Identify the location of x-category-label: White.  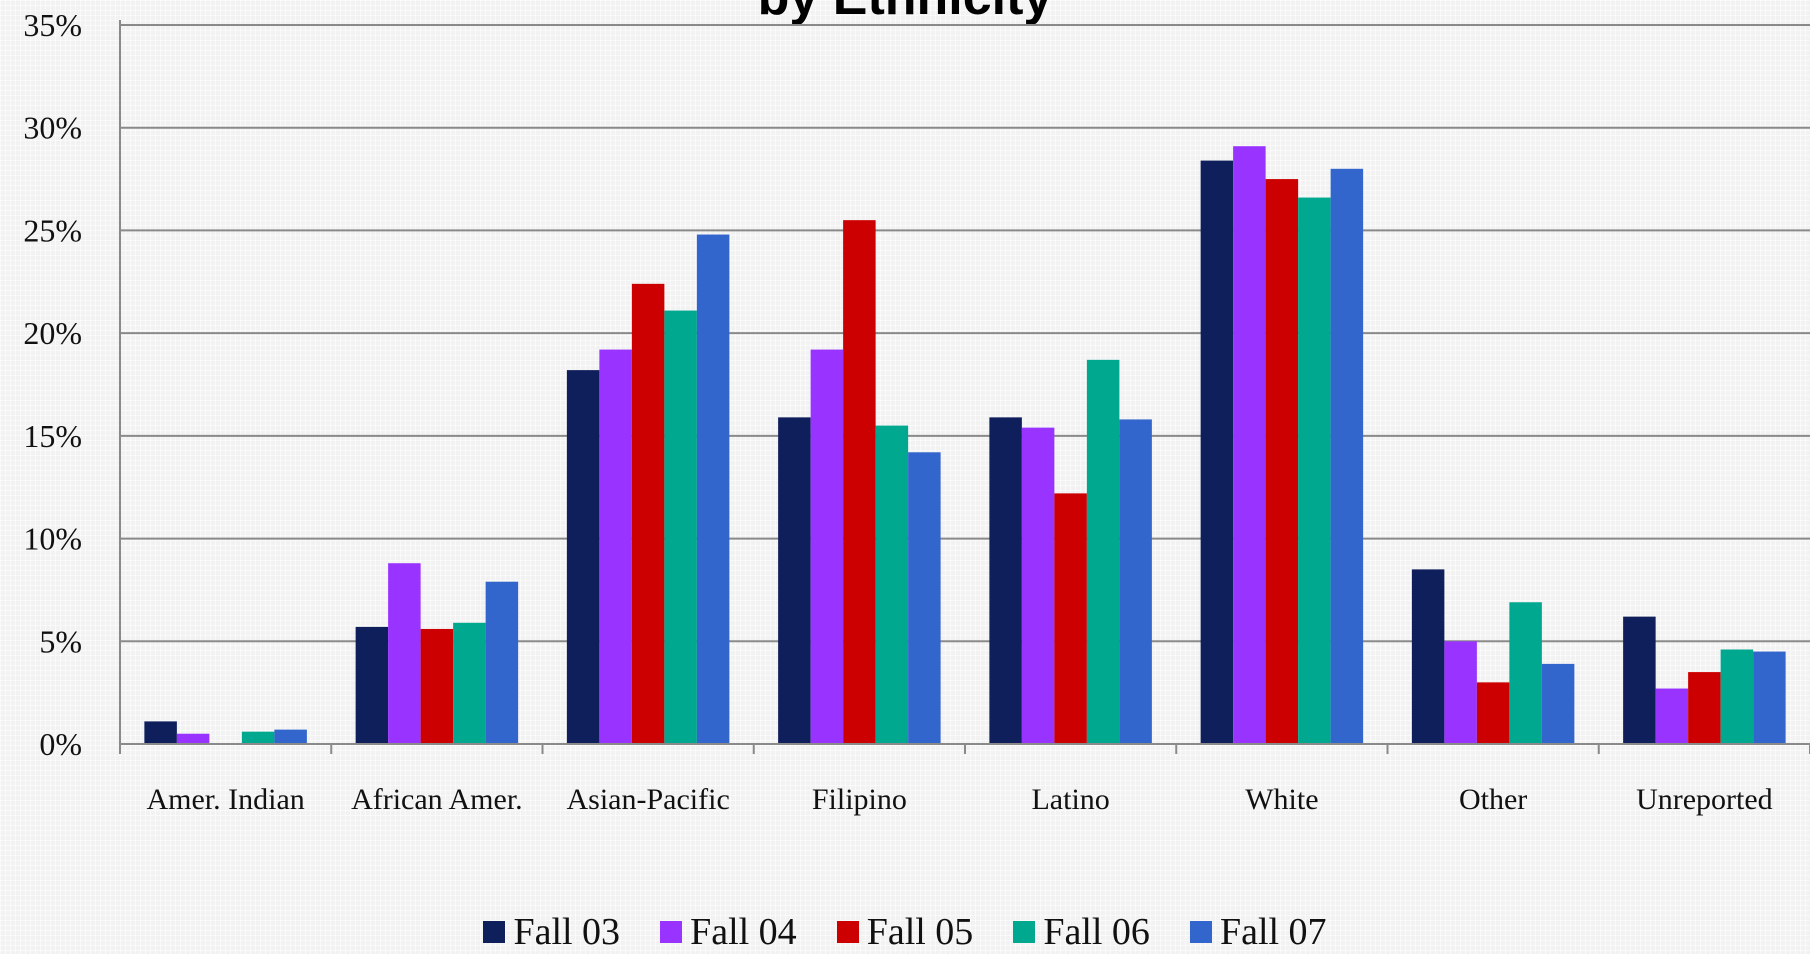
(1281, 799).